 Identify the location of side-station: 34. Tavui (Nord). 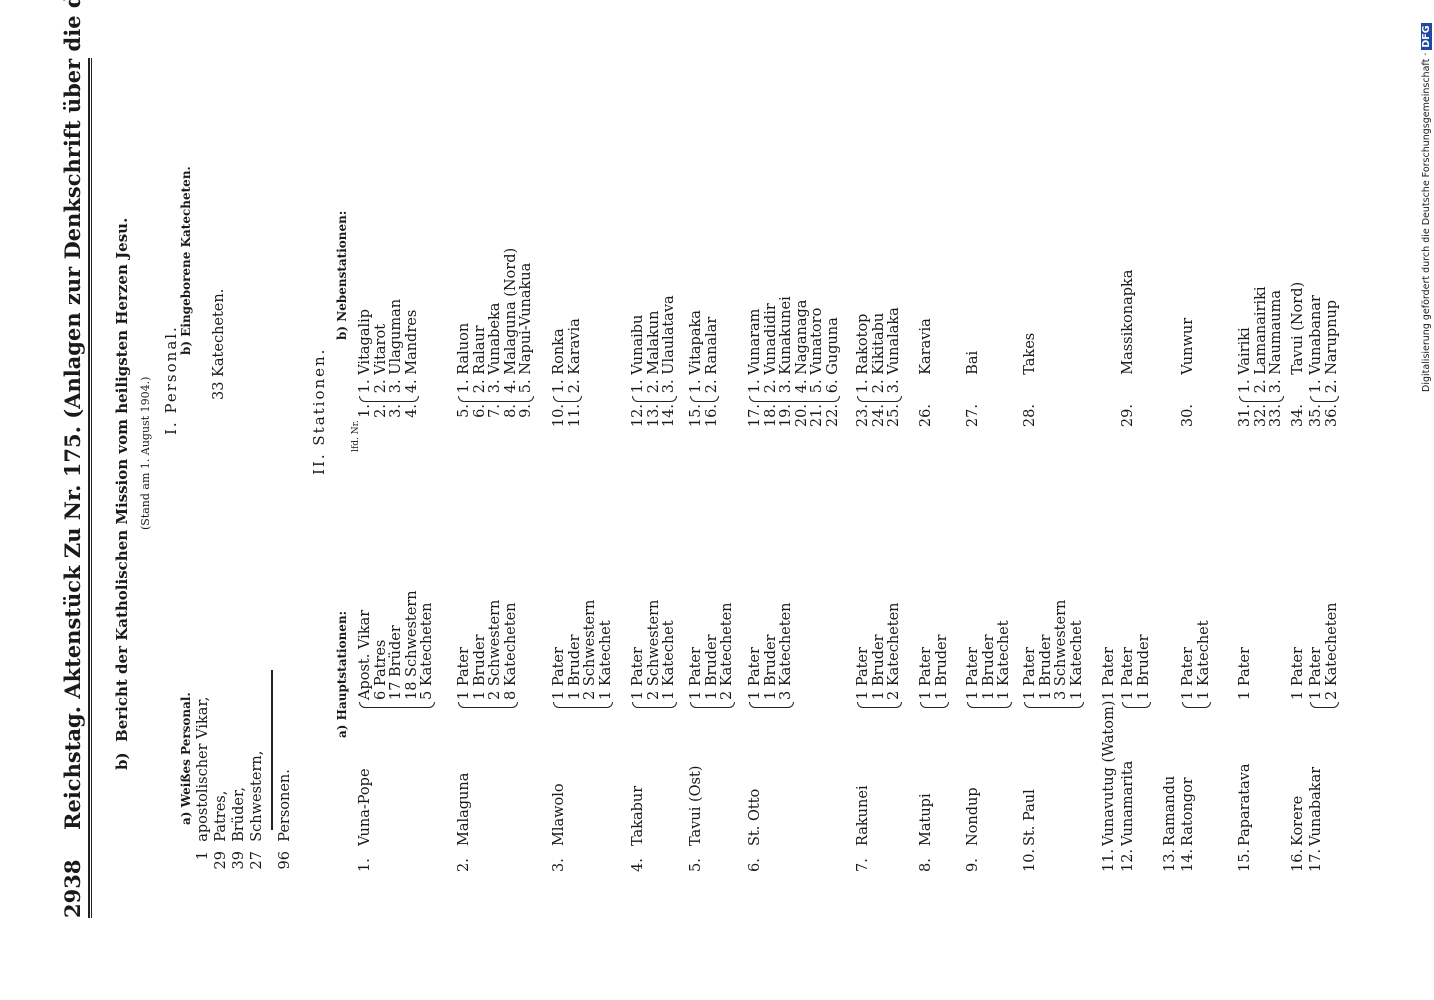
(1298, 354).